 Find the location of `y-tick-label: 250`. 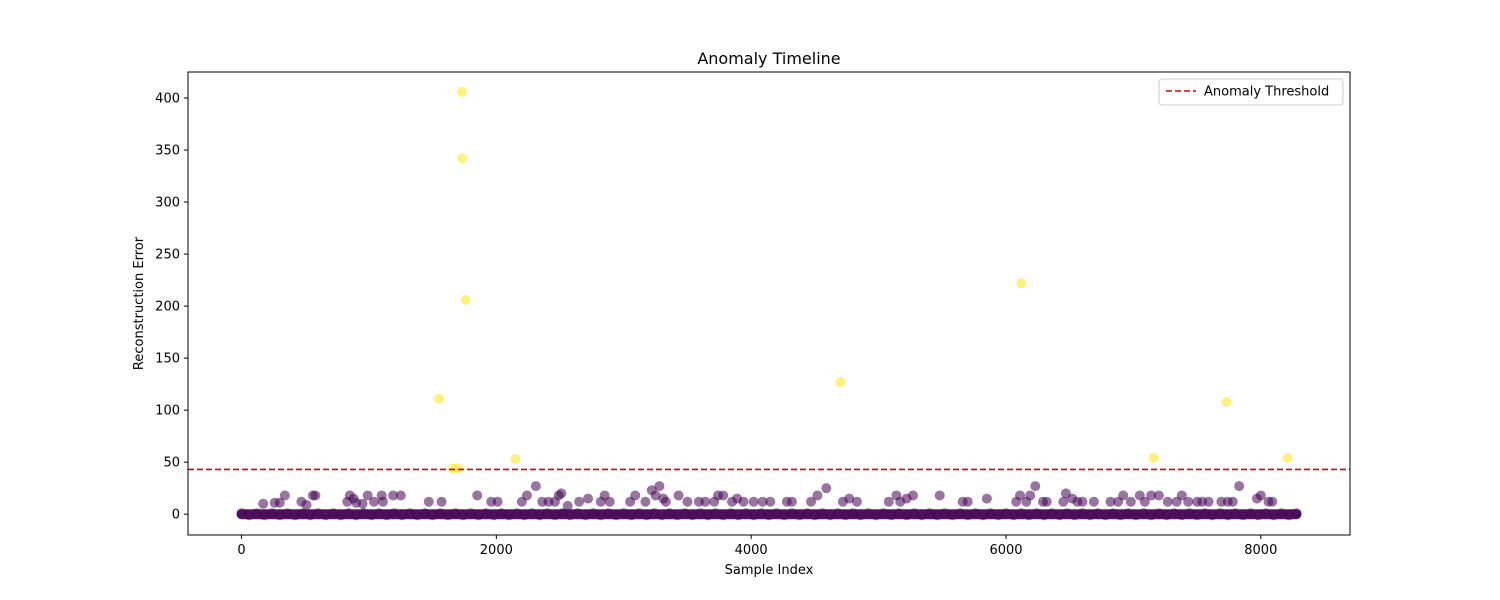

y-tick-label: 250 is located at coordinates (167, 255).